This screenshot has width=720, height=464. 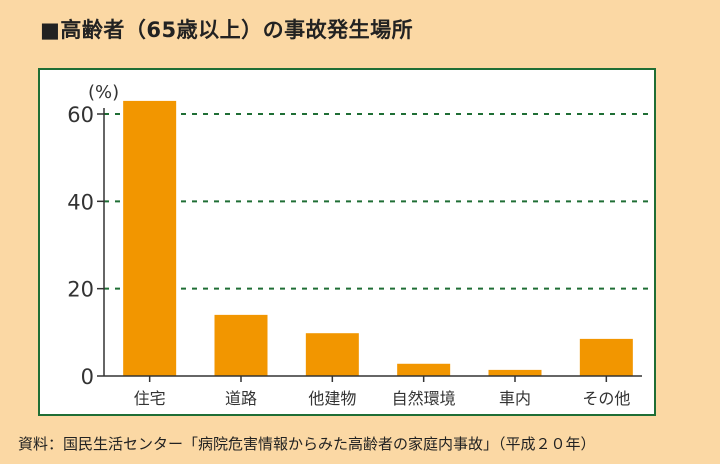 I want to click on x-tick-label: 他建物, so click(x=332, y=398).